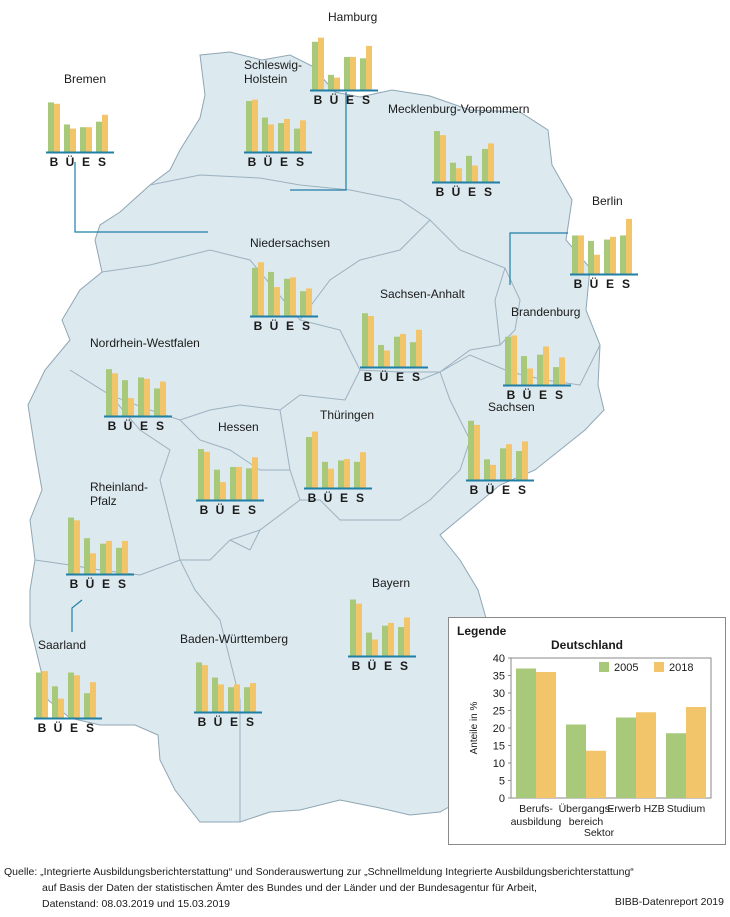 This screenshot has width=730, height=917. I want to click on bar-baden-wuerttemberg-E-2005, so click(231, 699).